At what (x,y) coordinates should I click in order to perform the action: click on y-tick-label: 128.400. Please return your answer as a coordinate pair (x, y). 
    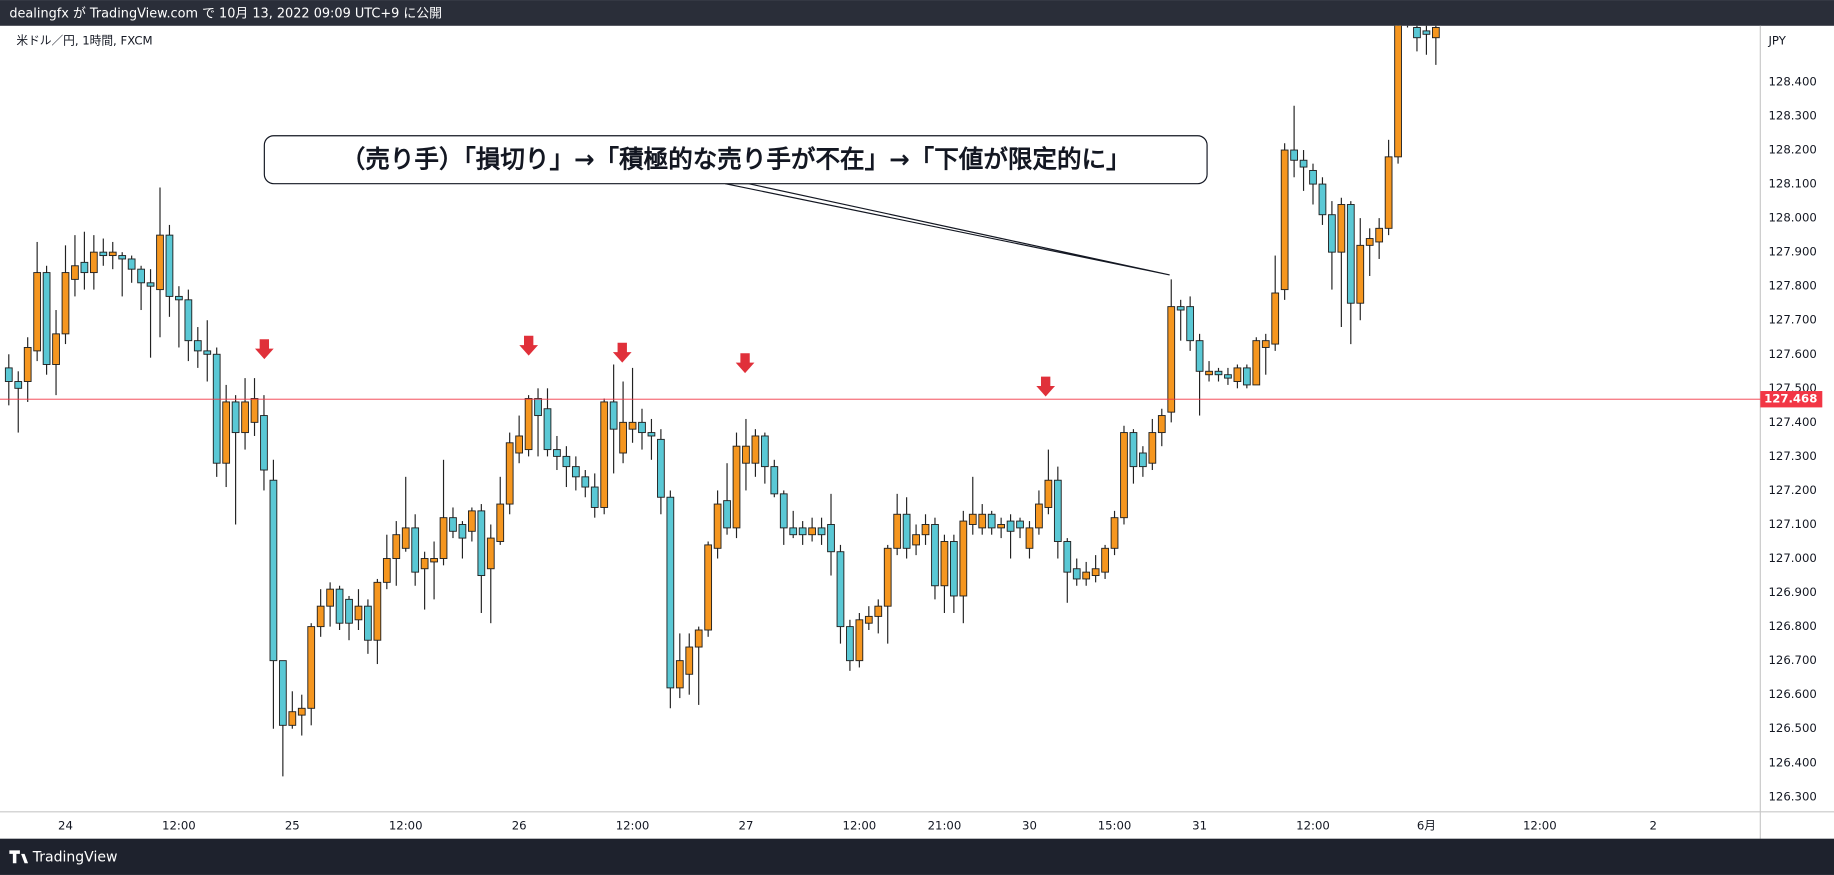
    Looking at the image, I should click on (1793, 81).